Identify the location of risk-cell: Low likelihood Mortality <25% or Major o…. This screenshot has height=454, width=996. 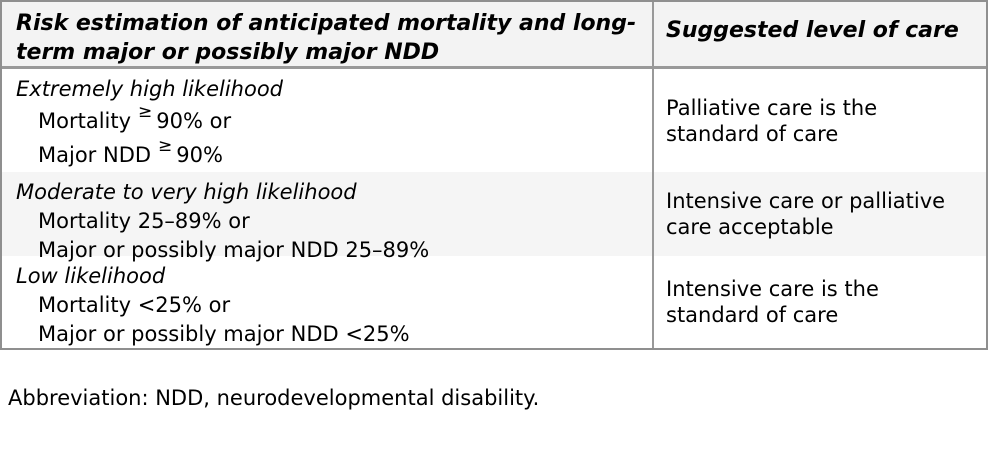
(328, 302).